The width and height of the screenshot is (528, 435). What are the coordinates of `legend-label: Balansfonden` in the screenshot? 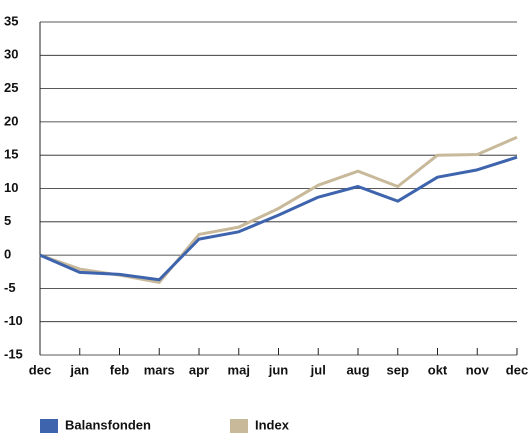 It's located at (108, 424).